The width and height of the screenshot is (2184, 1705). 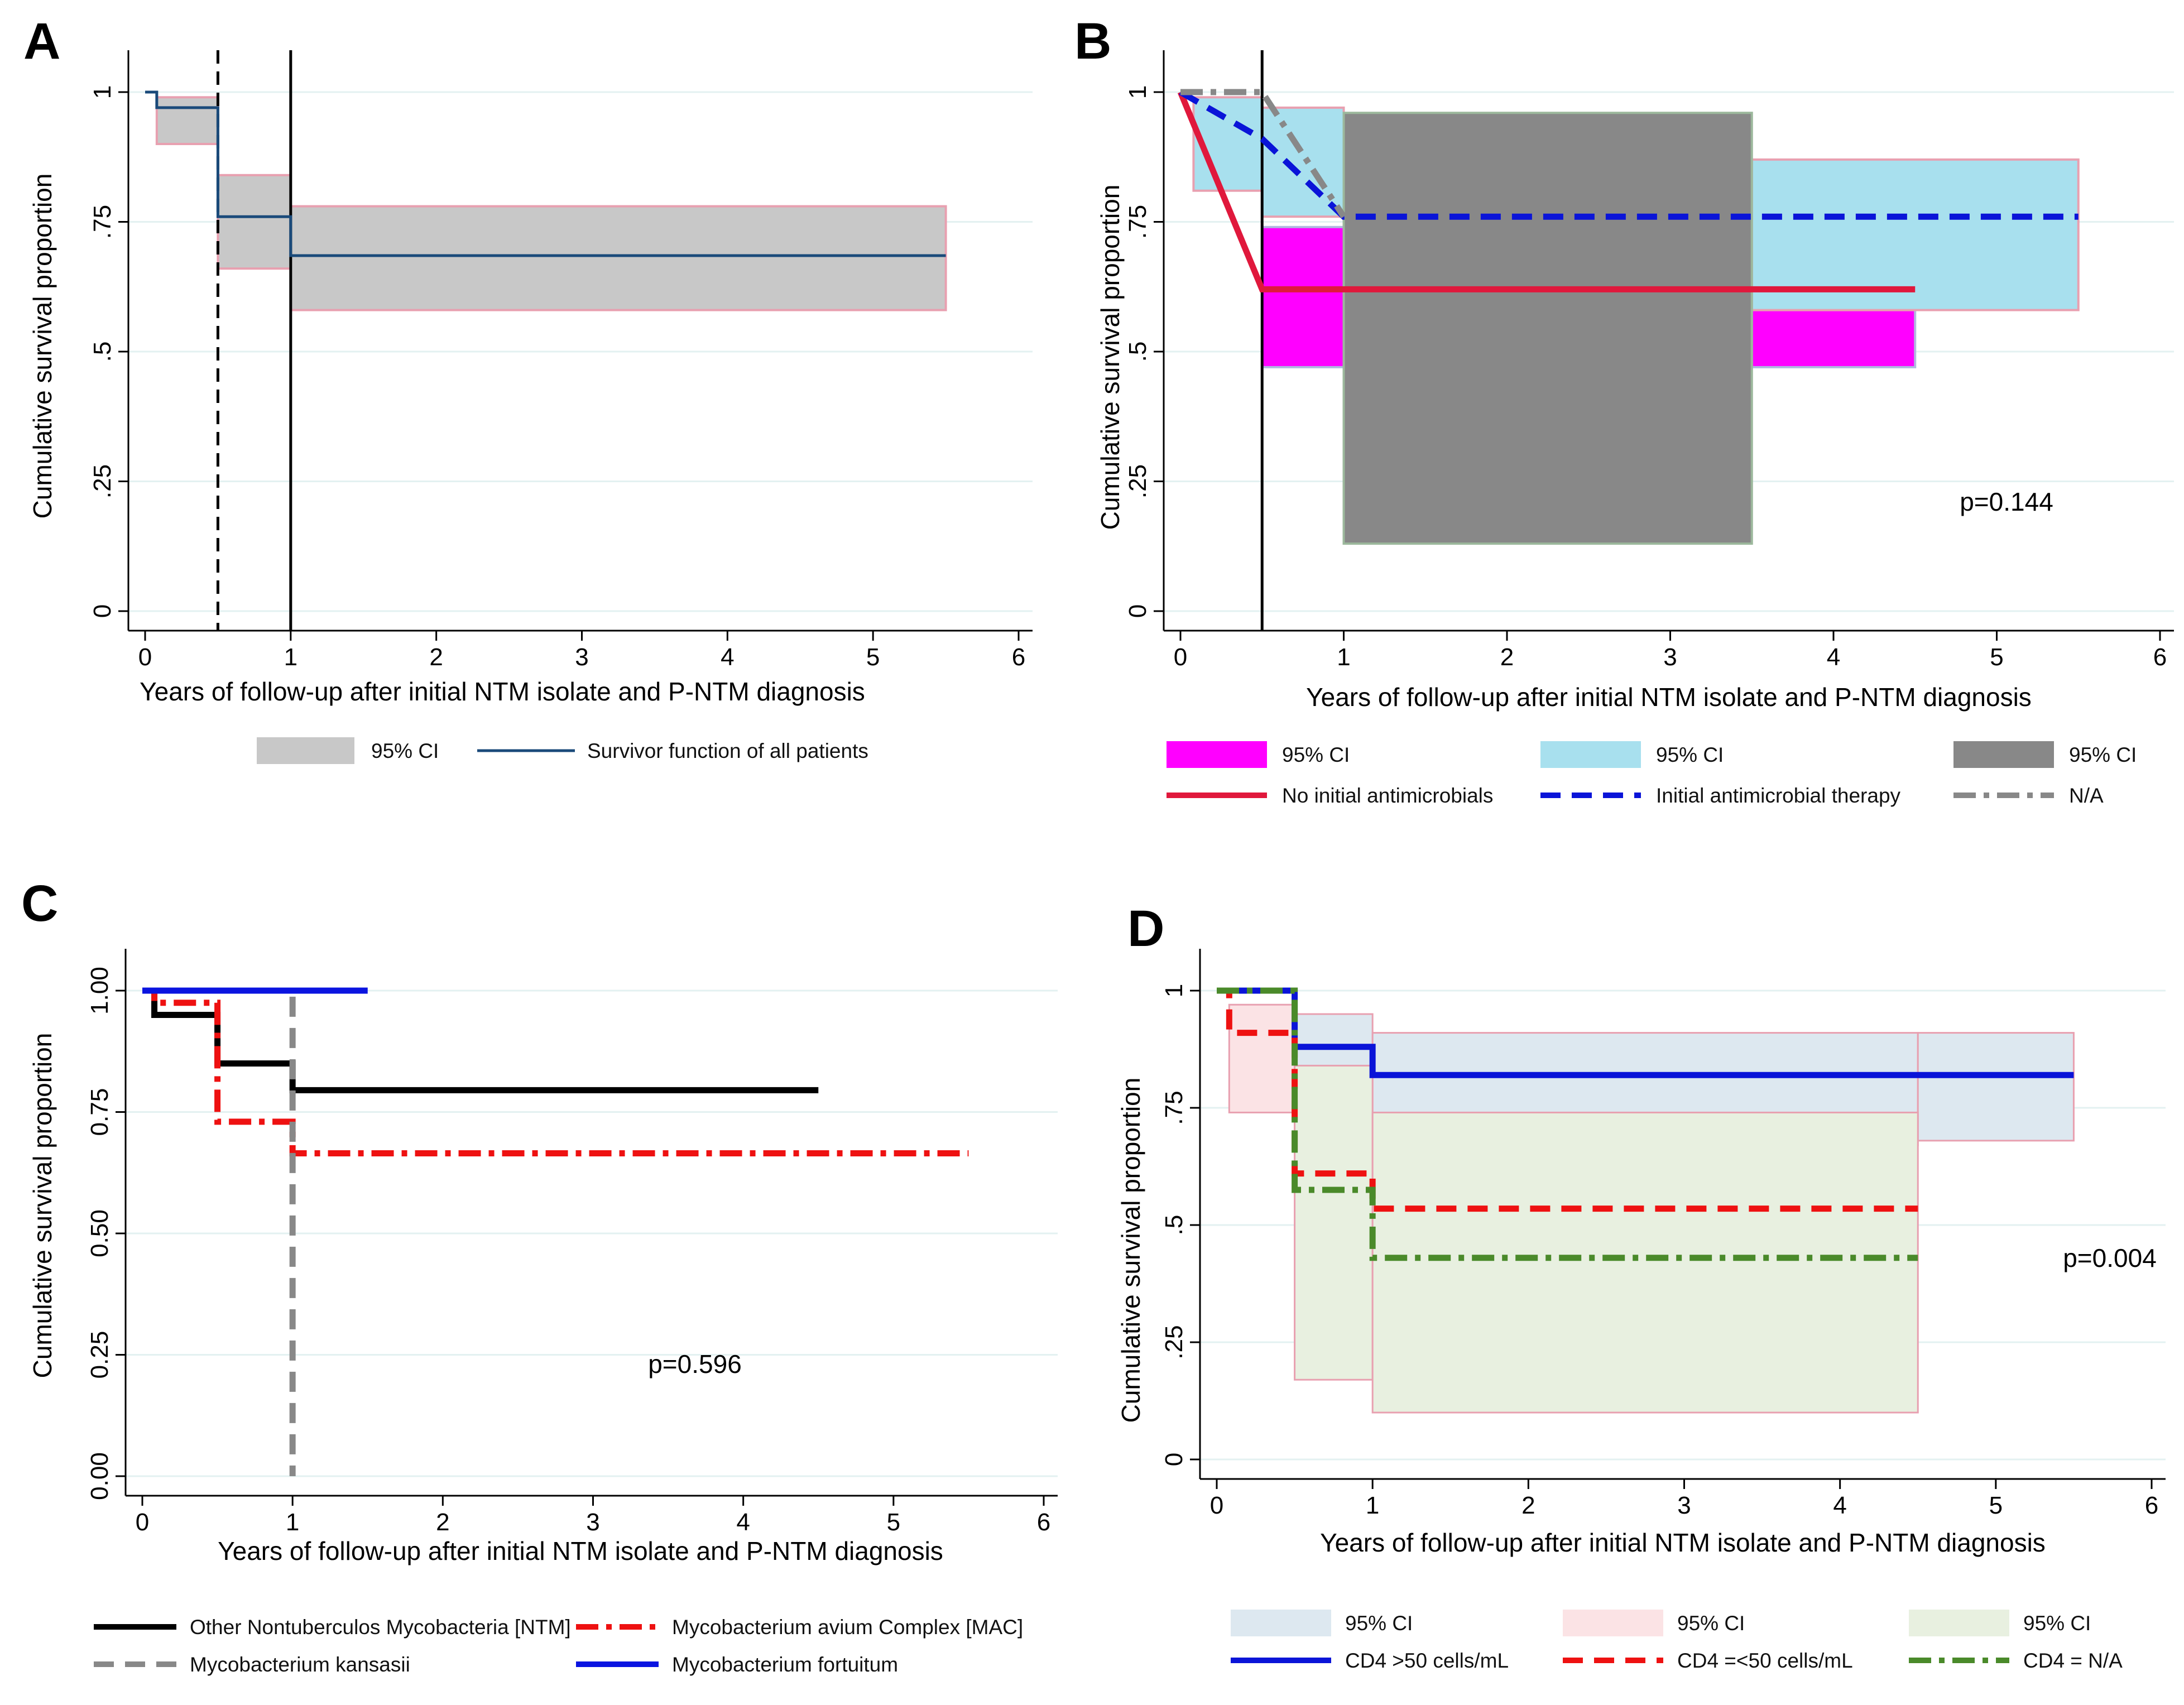 I want to click on panel-letter-c: C, so click(x=40, y=903).